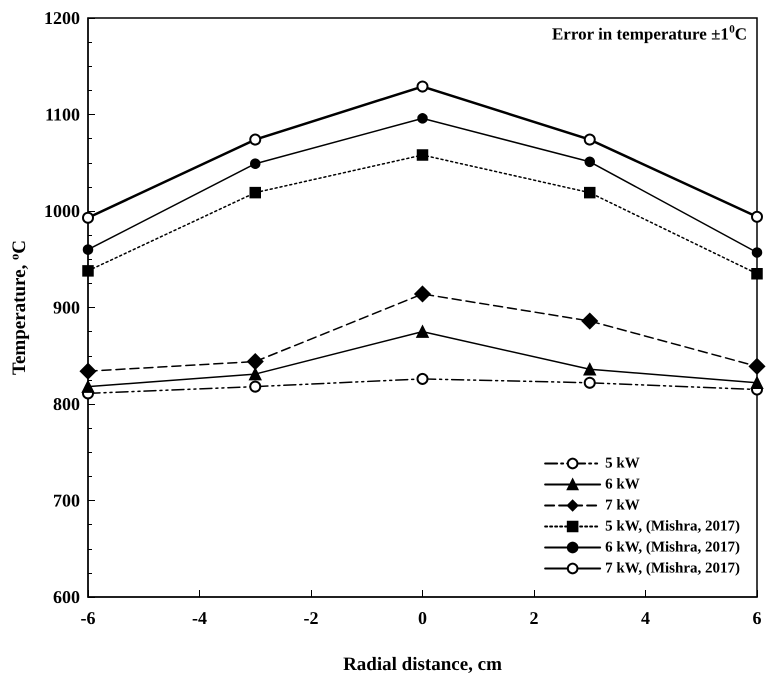 The width and height of the screenshot is (767, 693). What do you see at coordinates (62, 18) in the screenshot?
I see `y-tick-label: 1200` at bounding box center [62, 18].